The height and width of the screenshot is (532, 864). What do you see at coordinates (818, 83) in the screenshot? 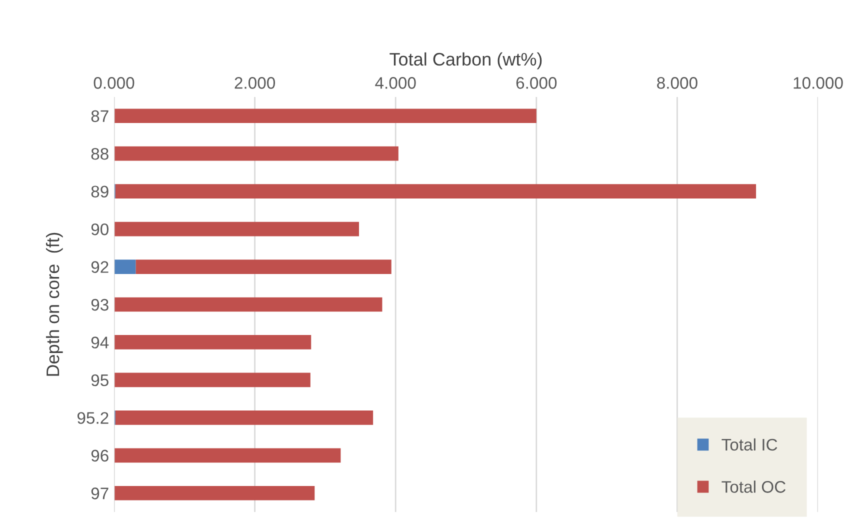
I see `x-tick-label: 10.000` at bounding box center [818, 83].